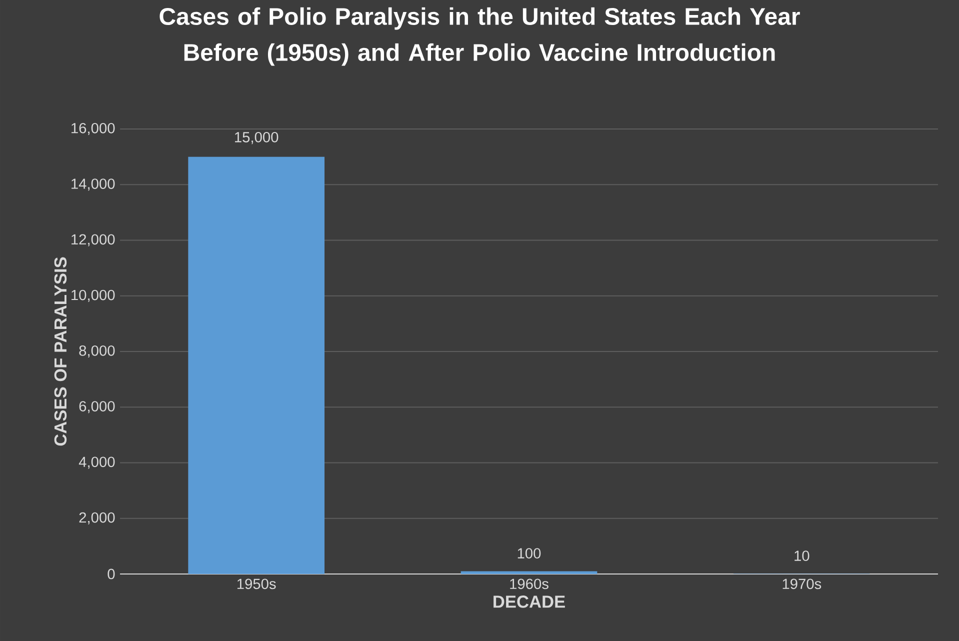  What do you see at coordinates (256, 584) in the screenshot?
I see `x-tick-label: 1950s` at bounding box center [256, 584].